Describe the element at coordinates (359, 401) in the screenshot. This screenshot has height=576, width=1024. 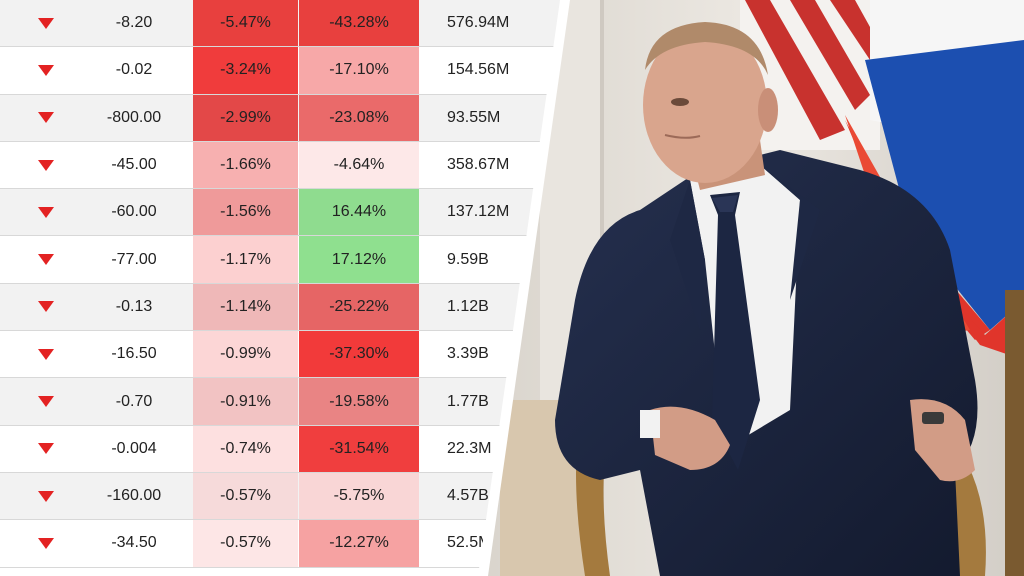
I see `ytd-change-cell: -19.58%` at that location.